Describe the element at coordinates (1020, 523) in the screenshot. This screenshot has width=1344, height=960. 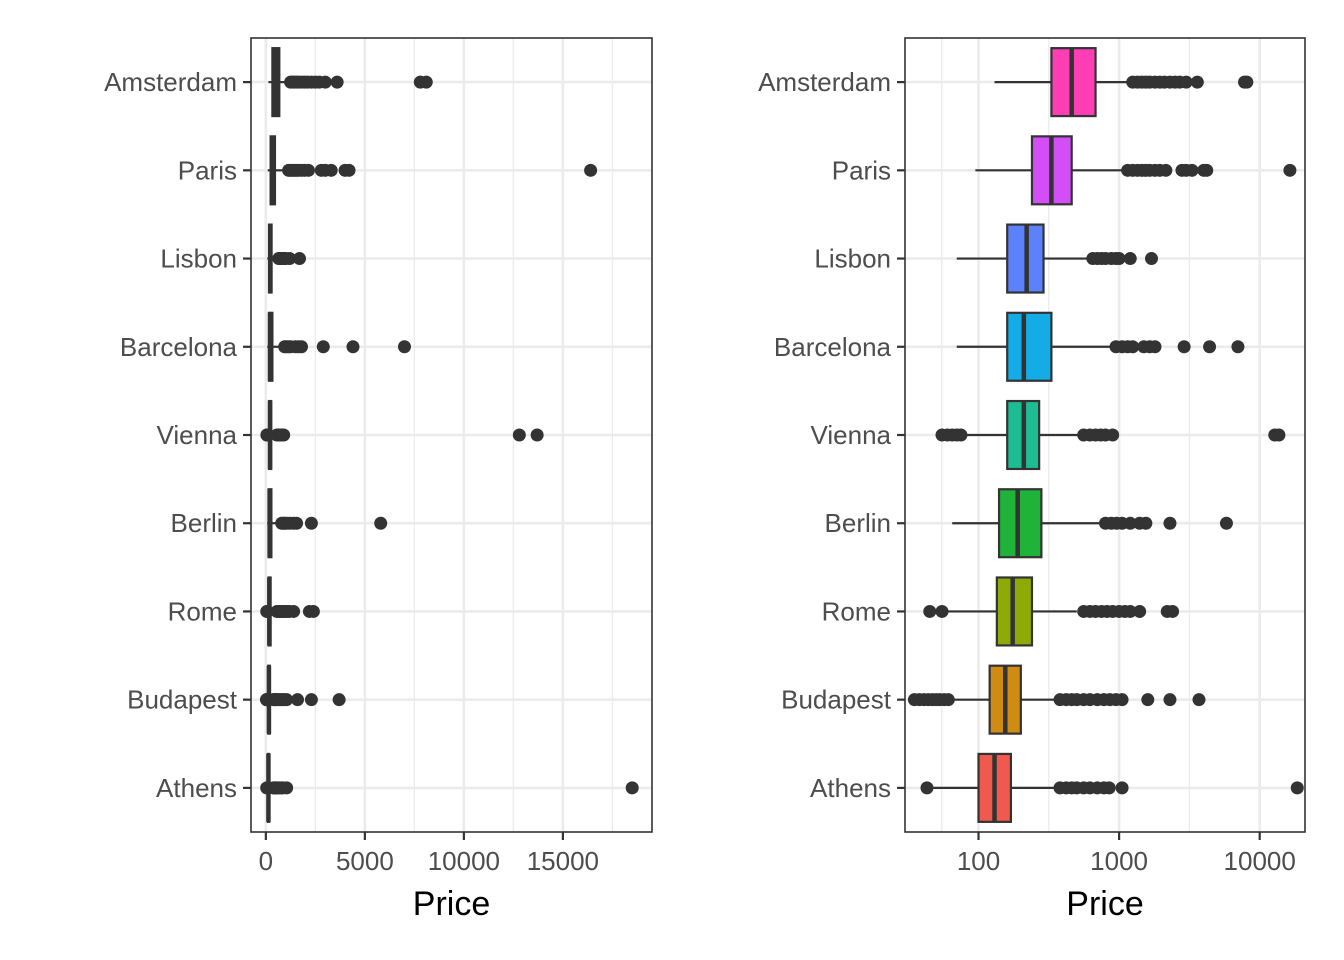
I see `log-berlin-box` at that location.